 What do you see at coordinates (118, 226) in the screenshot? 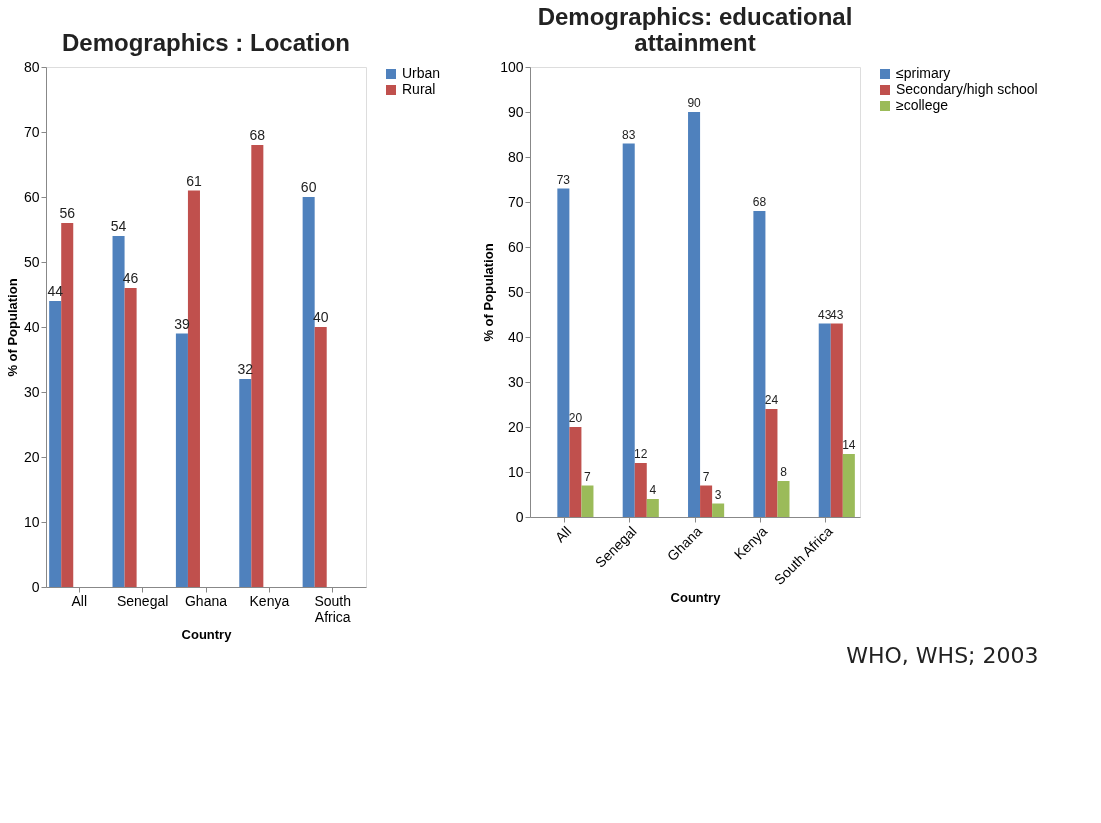
I see `data-label: 54` at bounding box center [118, 226].